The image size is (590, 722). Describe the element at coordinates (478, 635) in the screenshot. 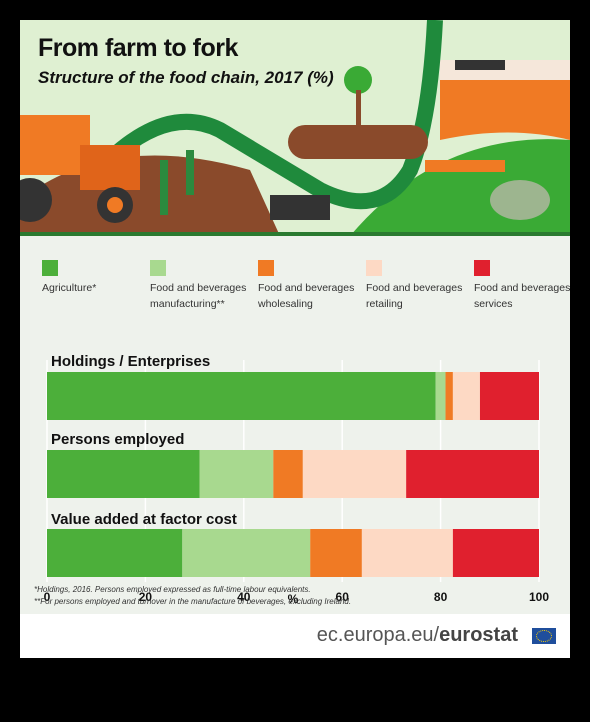

I see `source-brand: eurostat` at that location.